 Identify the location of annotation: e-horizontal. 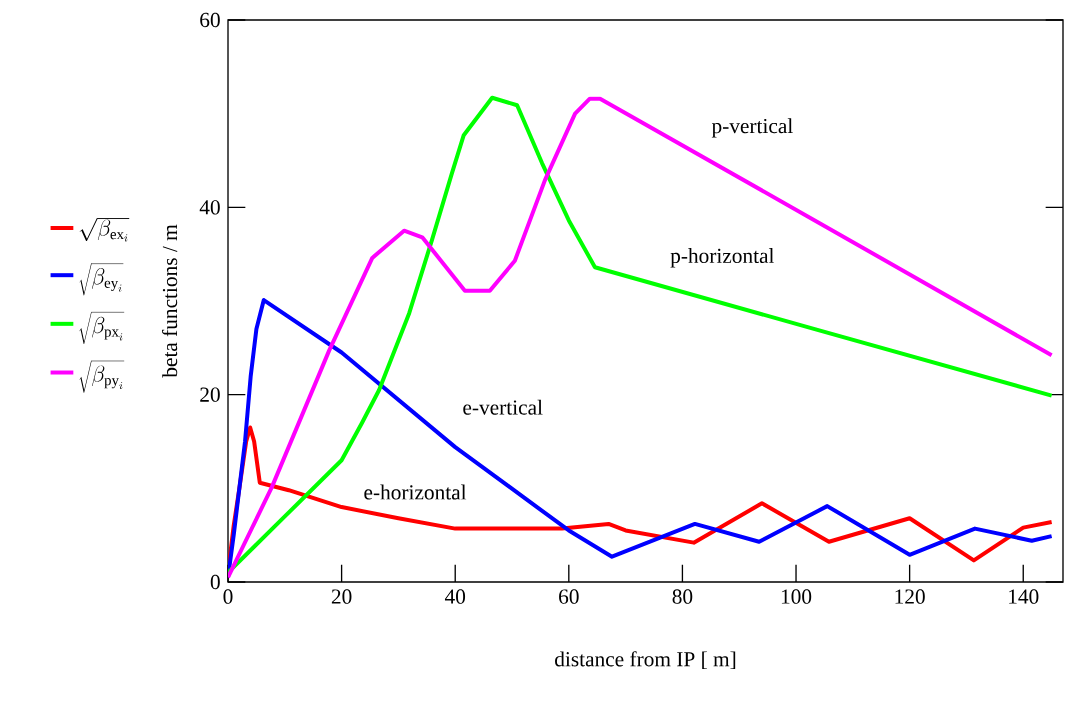
(415, 492).